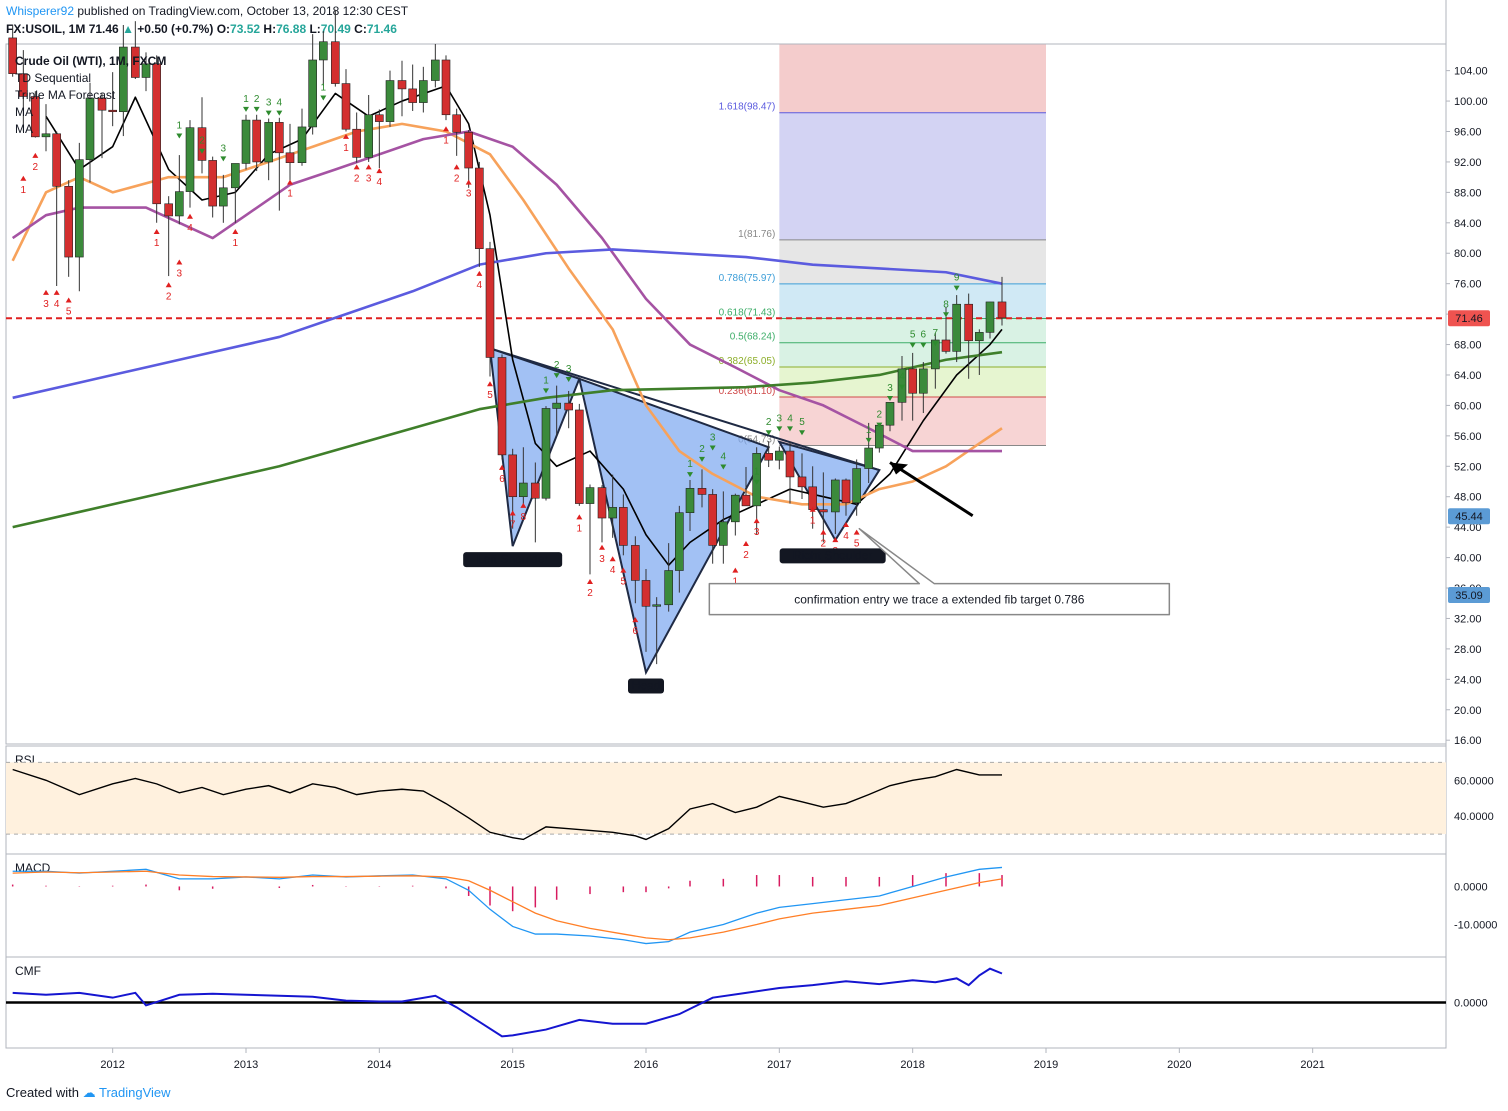 The height and width of the screenshot is (1111, 1508). I want to click on td-count-label: 8, so click(524, 517).